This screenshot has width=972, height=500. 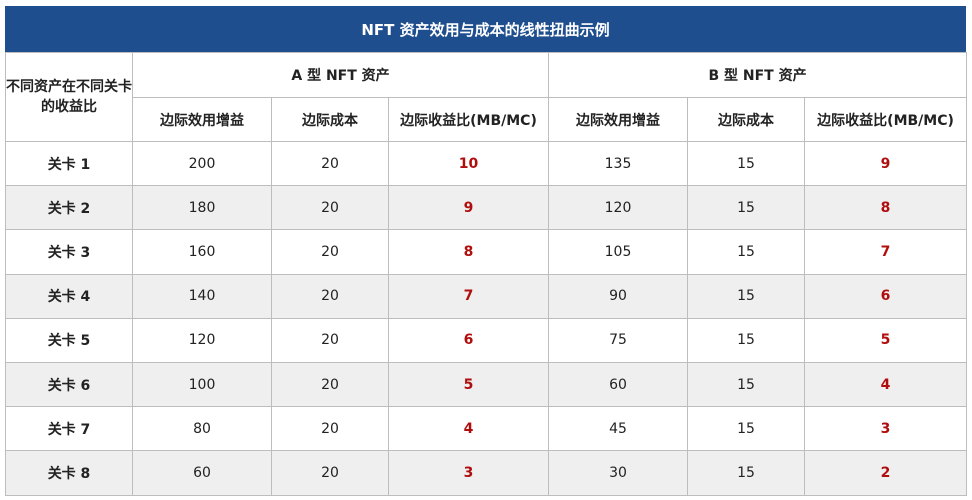 What do you see at coordinates (468, 384) in the screenshot?
I see `cell-a-ratio: 5` at bounding box center [468, 384].